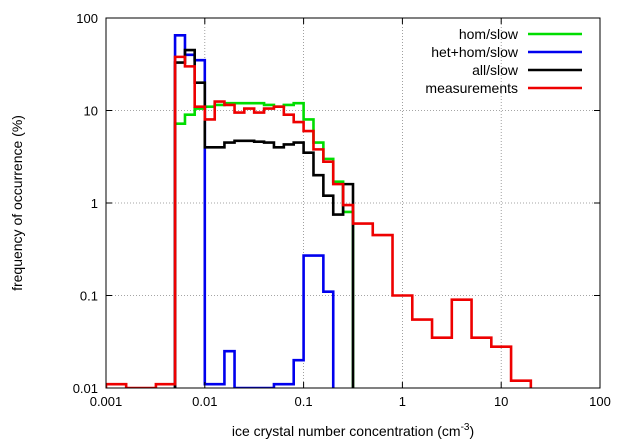 The image size is (618, 441). Describe the element at coordinates (94, 203) in the screenshot. I see `y-tick-label: 1` at that location.